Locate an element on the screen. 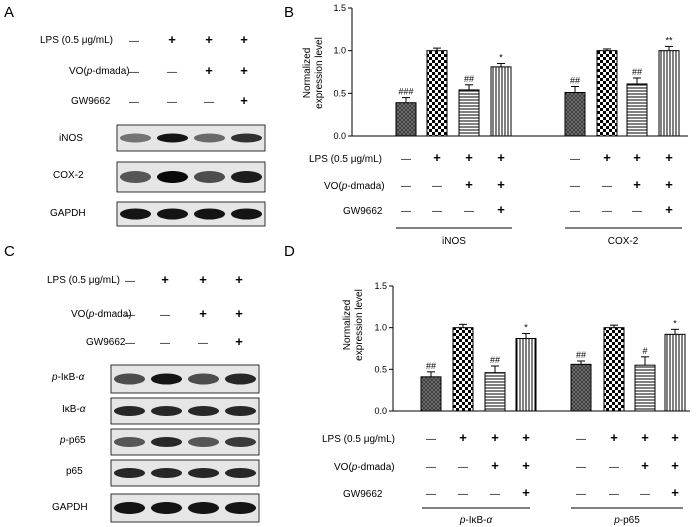  panel-letter-a: A is located at coordinates (9, 12).